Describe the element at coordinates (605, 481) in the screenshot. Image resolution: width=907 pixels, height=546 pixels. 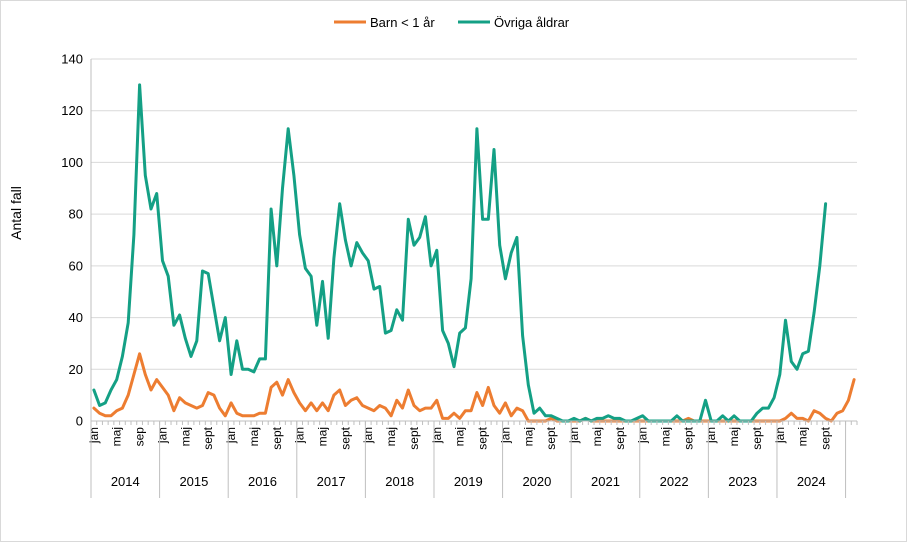
I see `x-year-label: 2021` at that location.